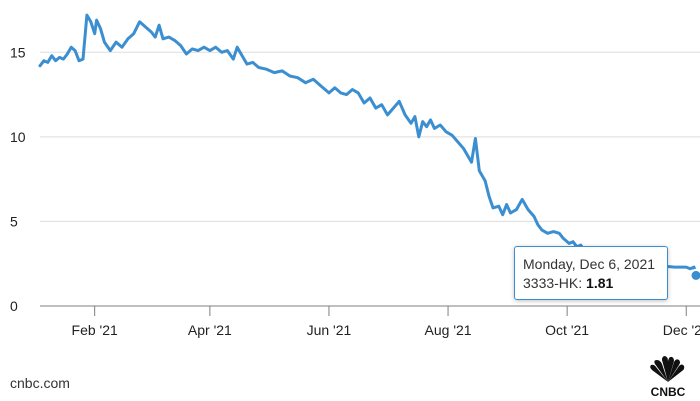 Image resolution: width=700 pixels, height=401 pixels. Describe the element at coordinates (14, 306) in the screenshot. I see `y-tick-label: 0` at that location.